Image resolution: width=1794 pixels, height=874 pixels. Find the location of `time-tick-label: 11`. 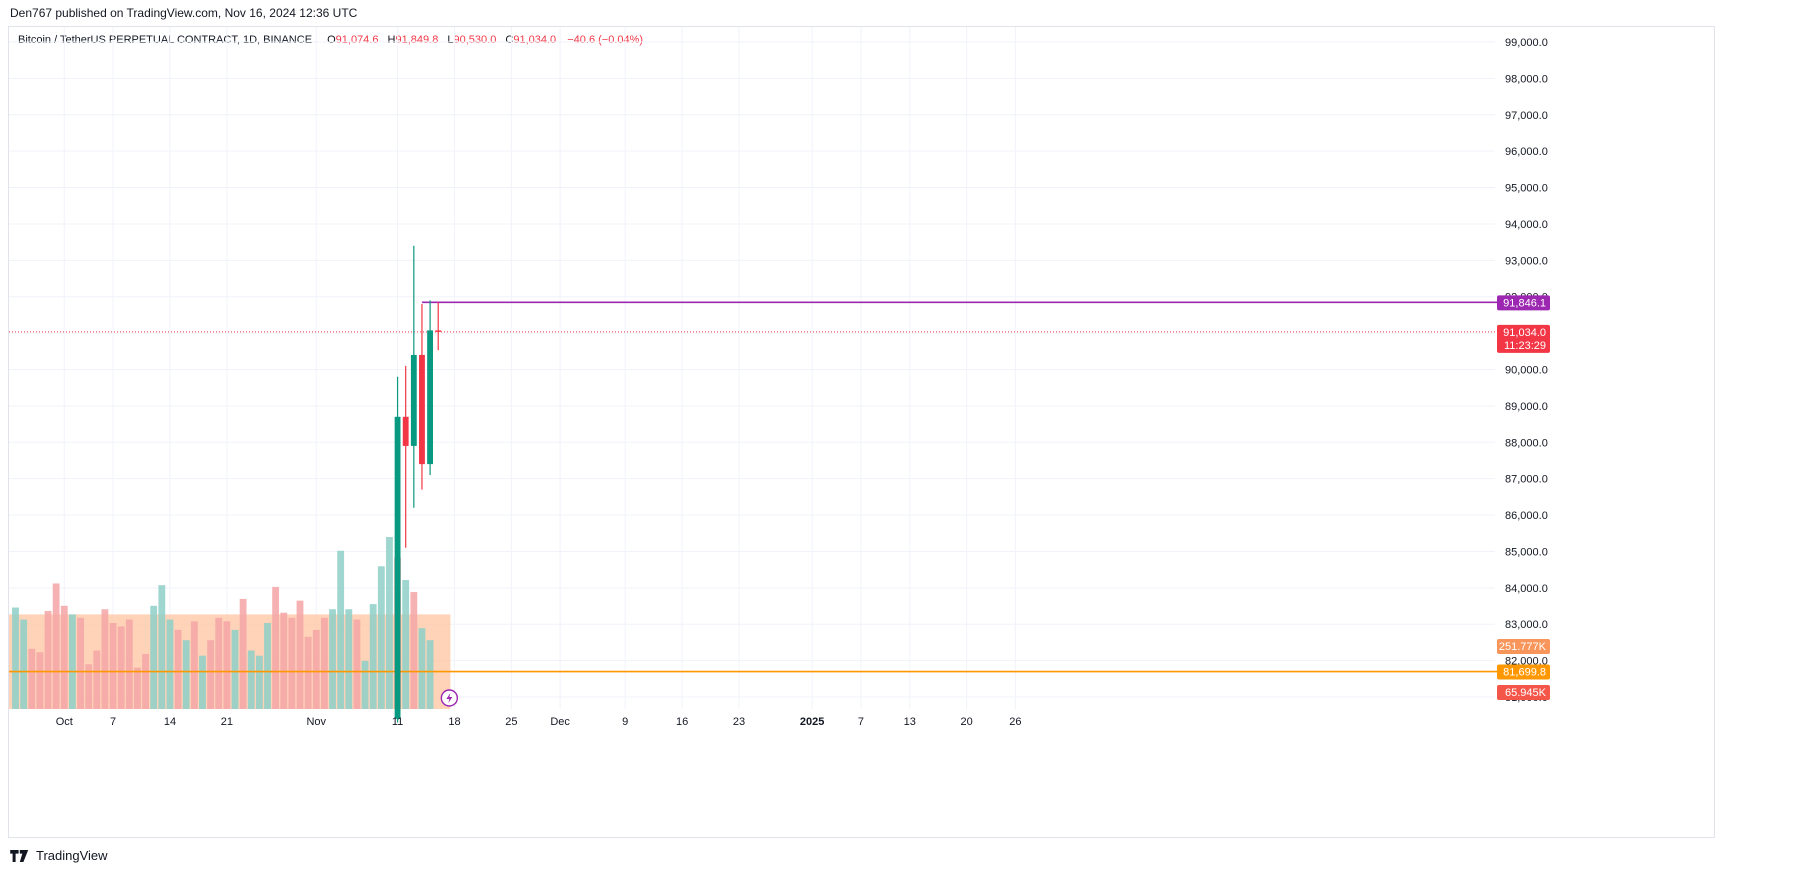

time-tick-label: 11 is located at coordinates (397, 722).